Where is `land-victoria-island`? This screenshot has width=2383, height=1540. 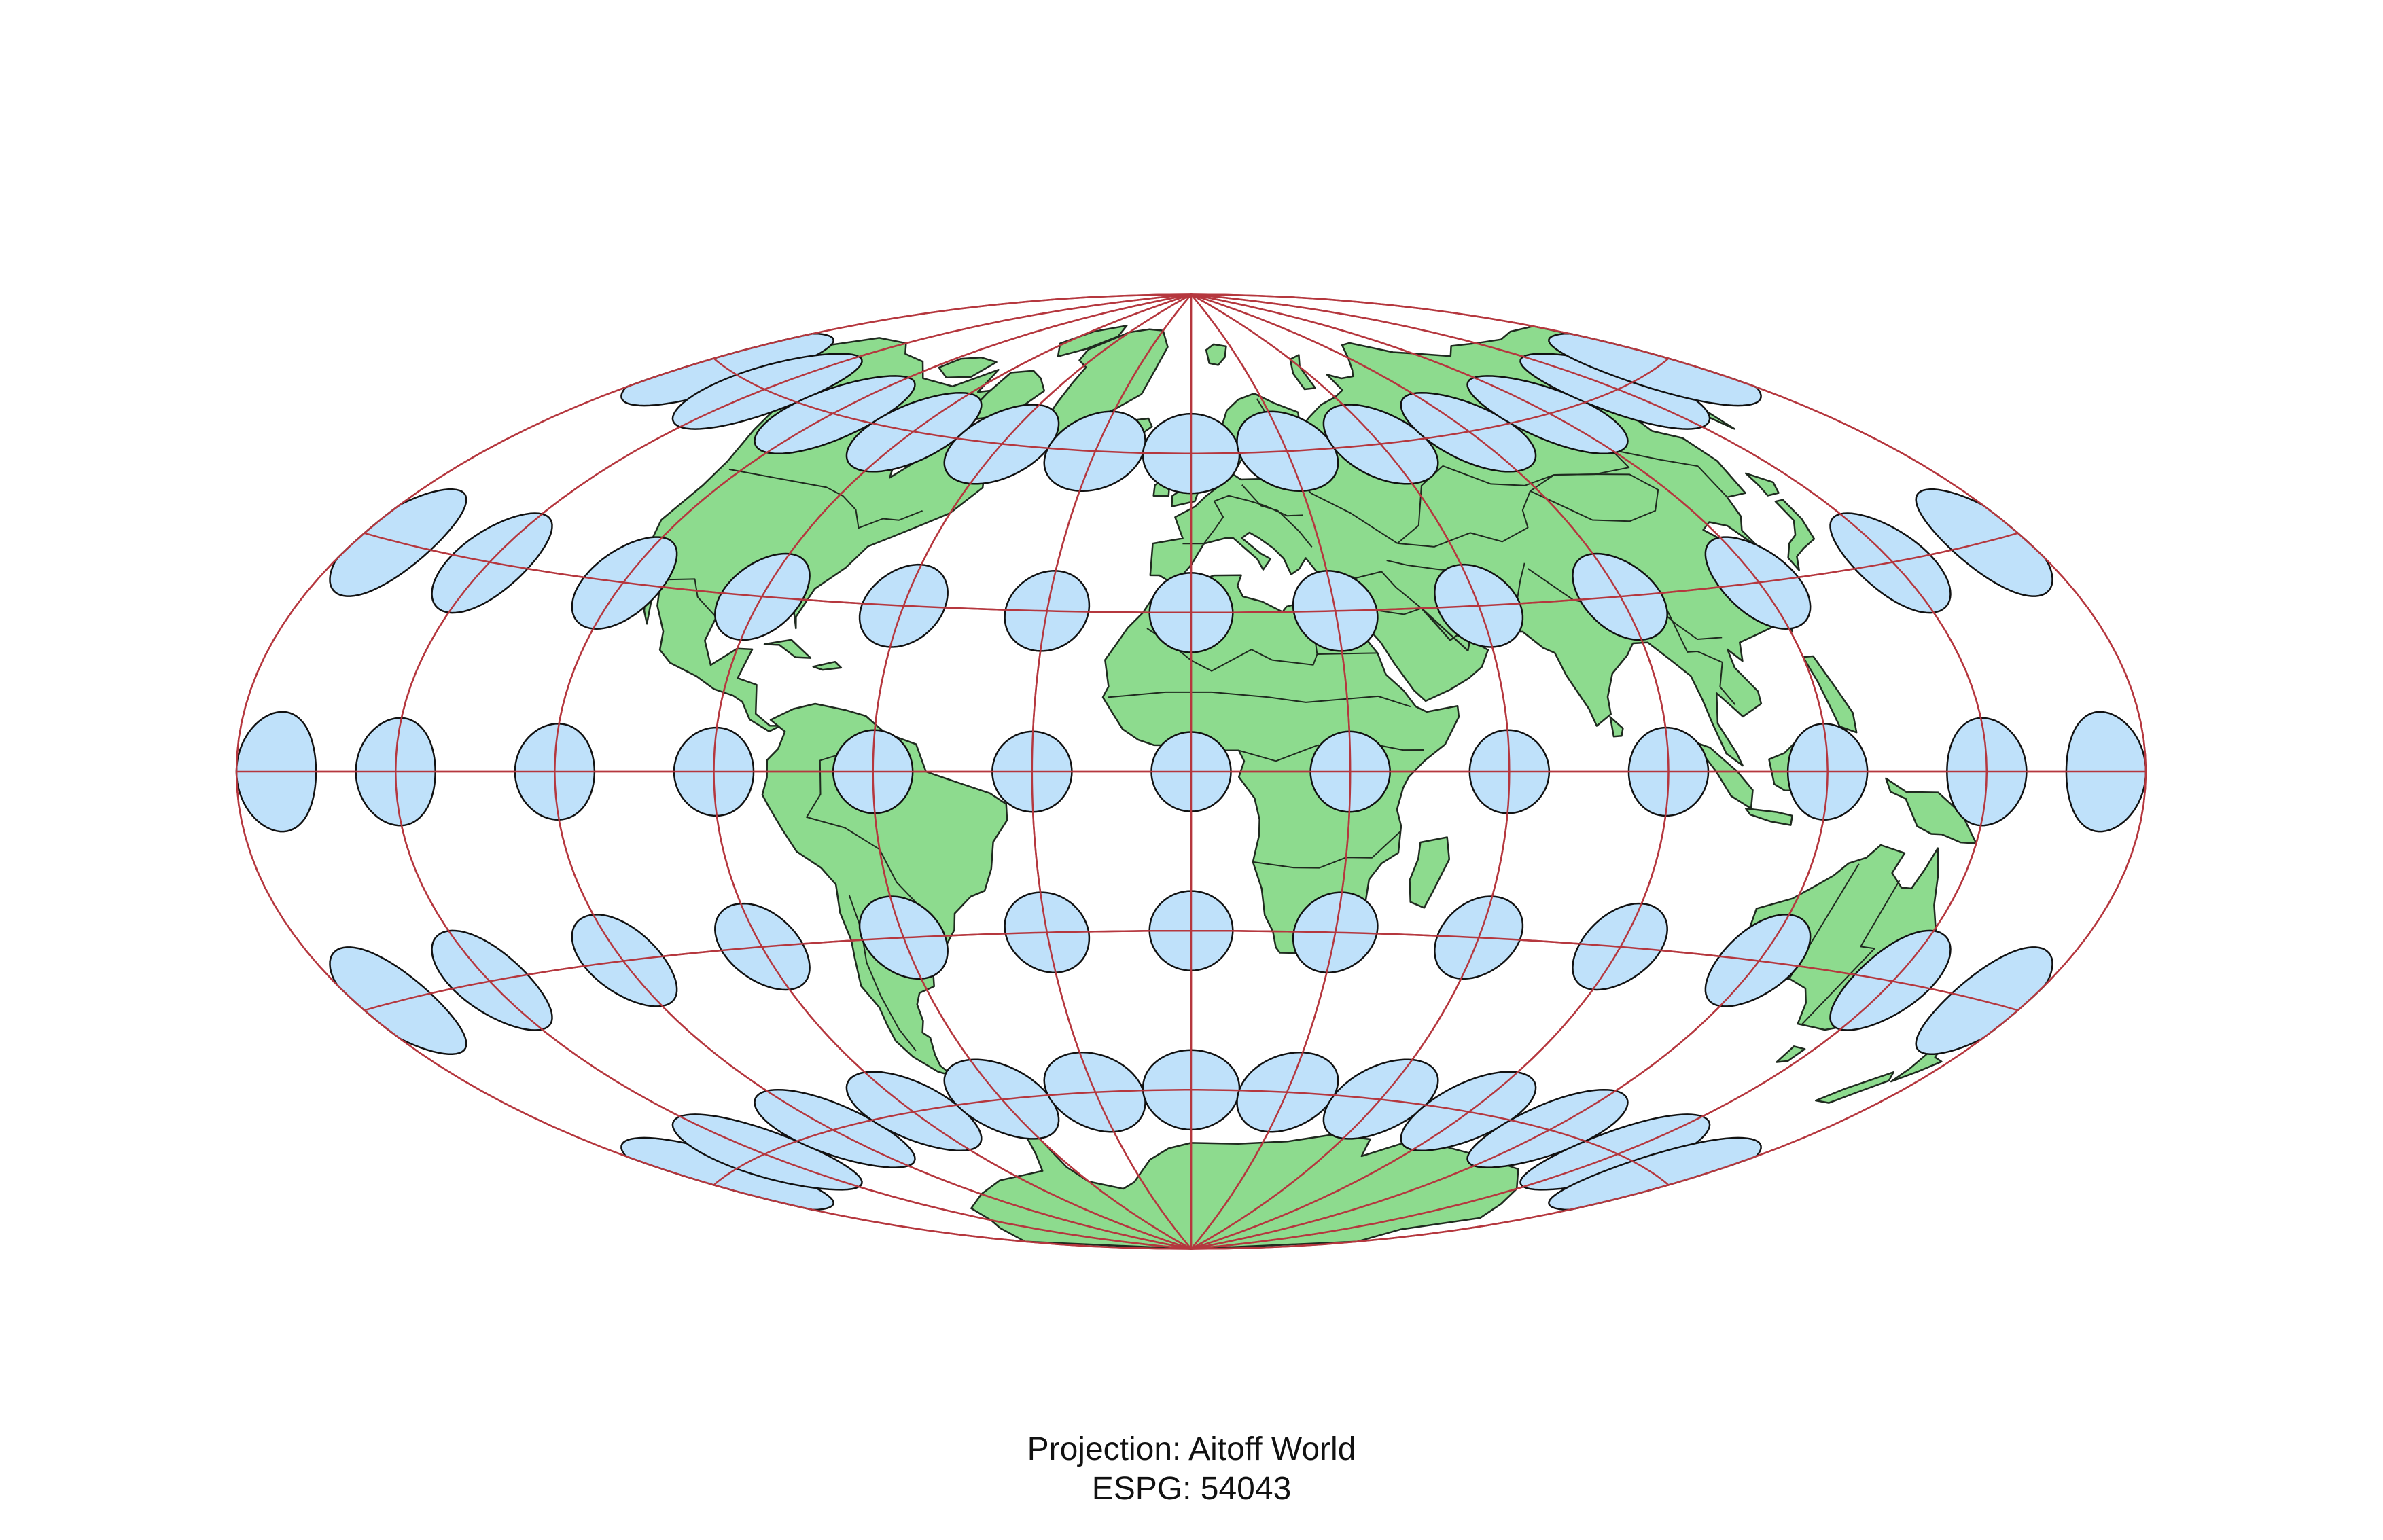
land-victoria-island is located at coordinates (968, 368).